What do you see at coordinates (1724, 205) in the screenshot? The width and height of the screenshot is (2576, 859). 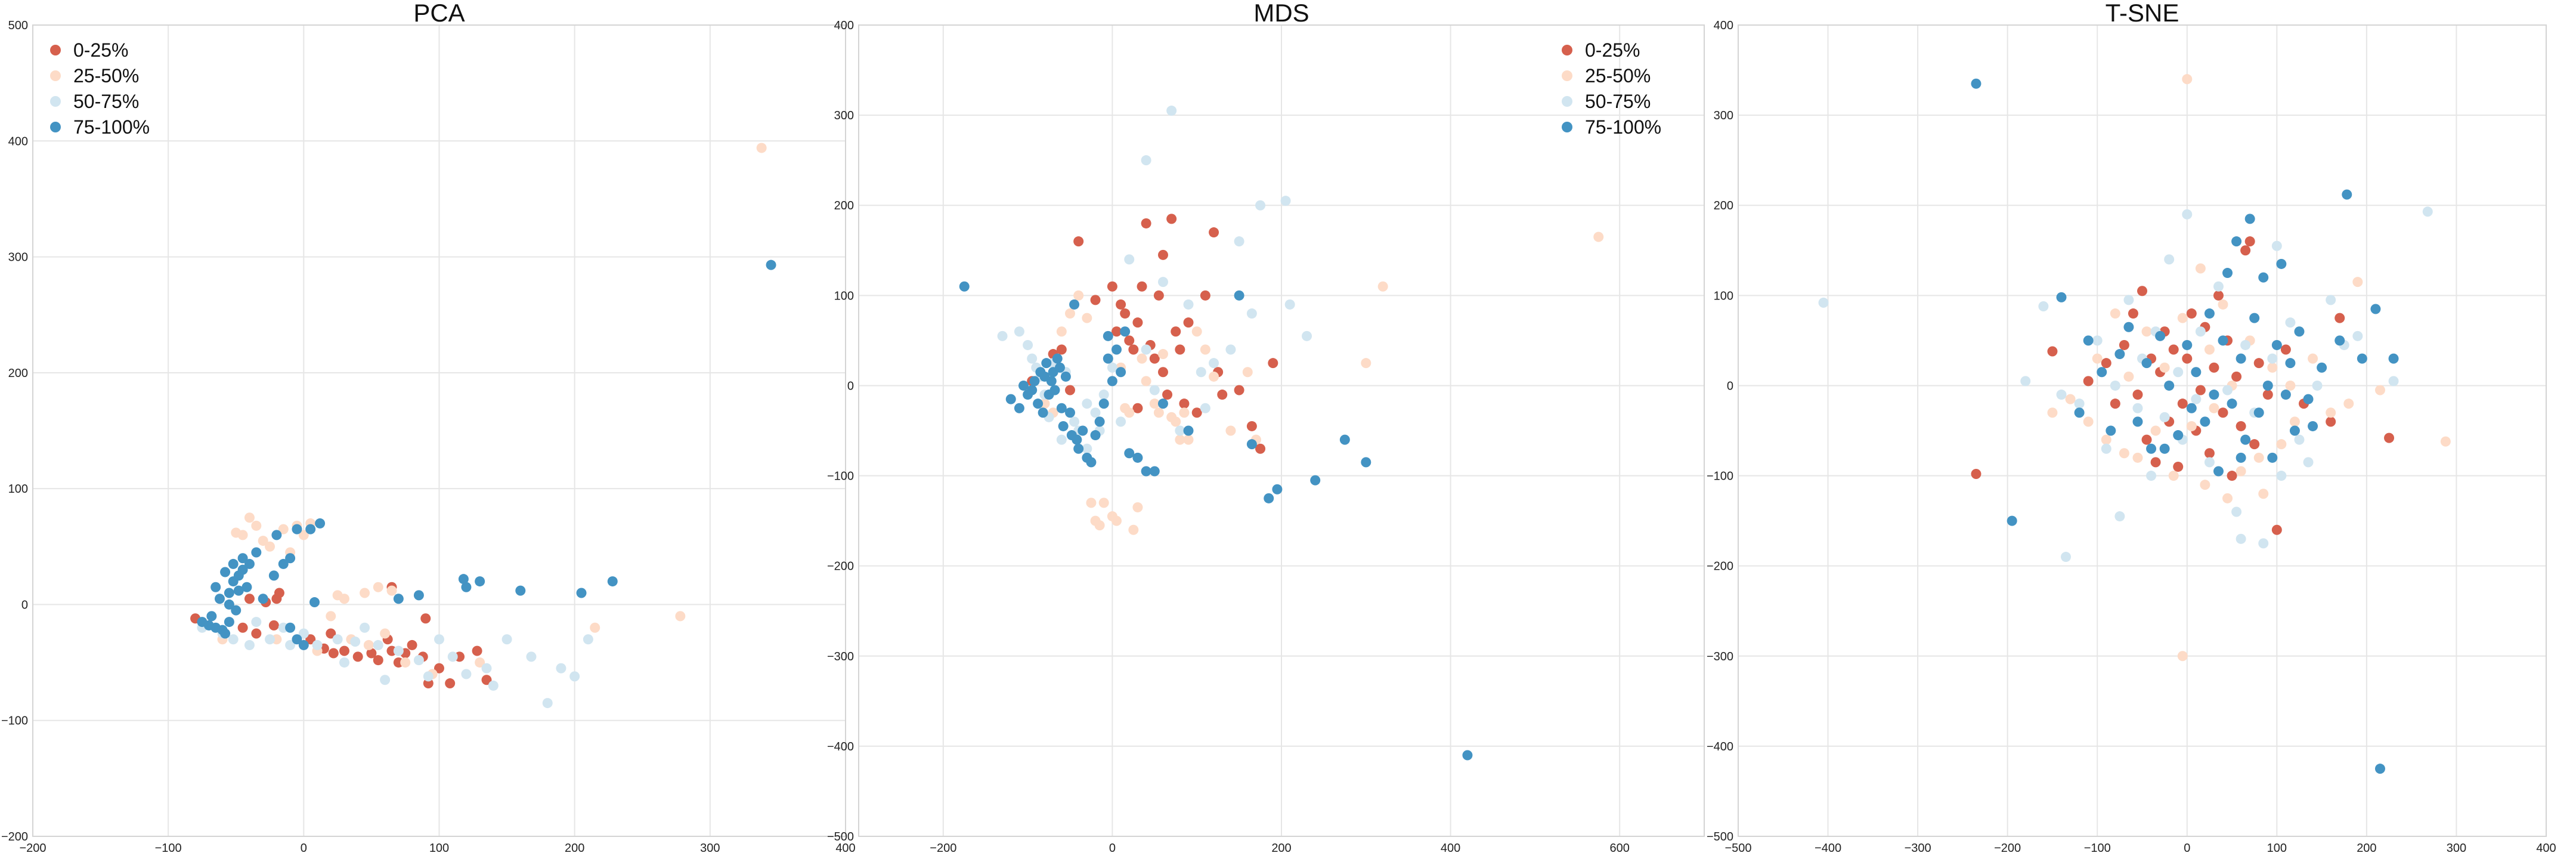 I see `tsne-y-tick-label: 200` at bounding box center [1724, 205].